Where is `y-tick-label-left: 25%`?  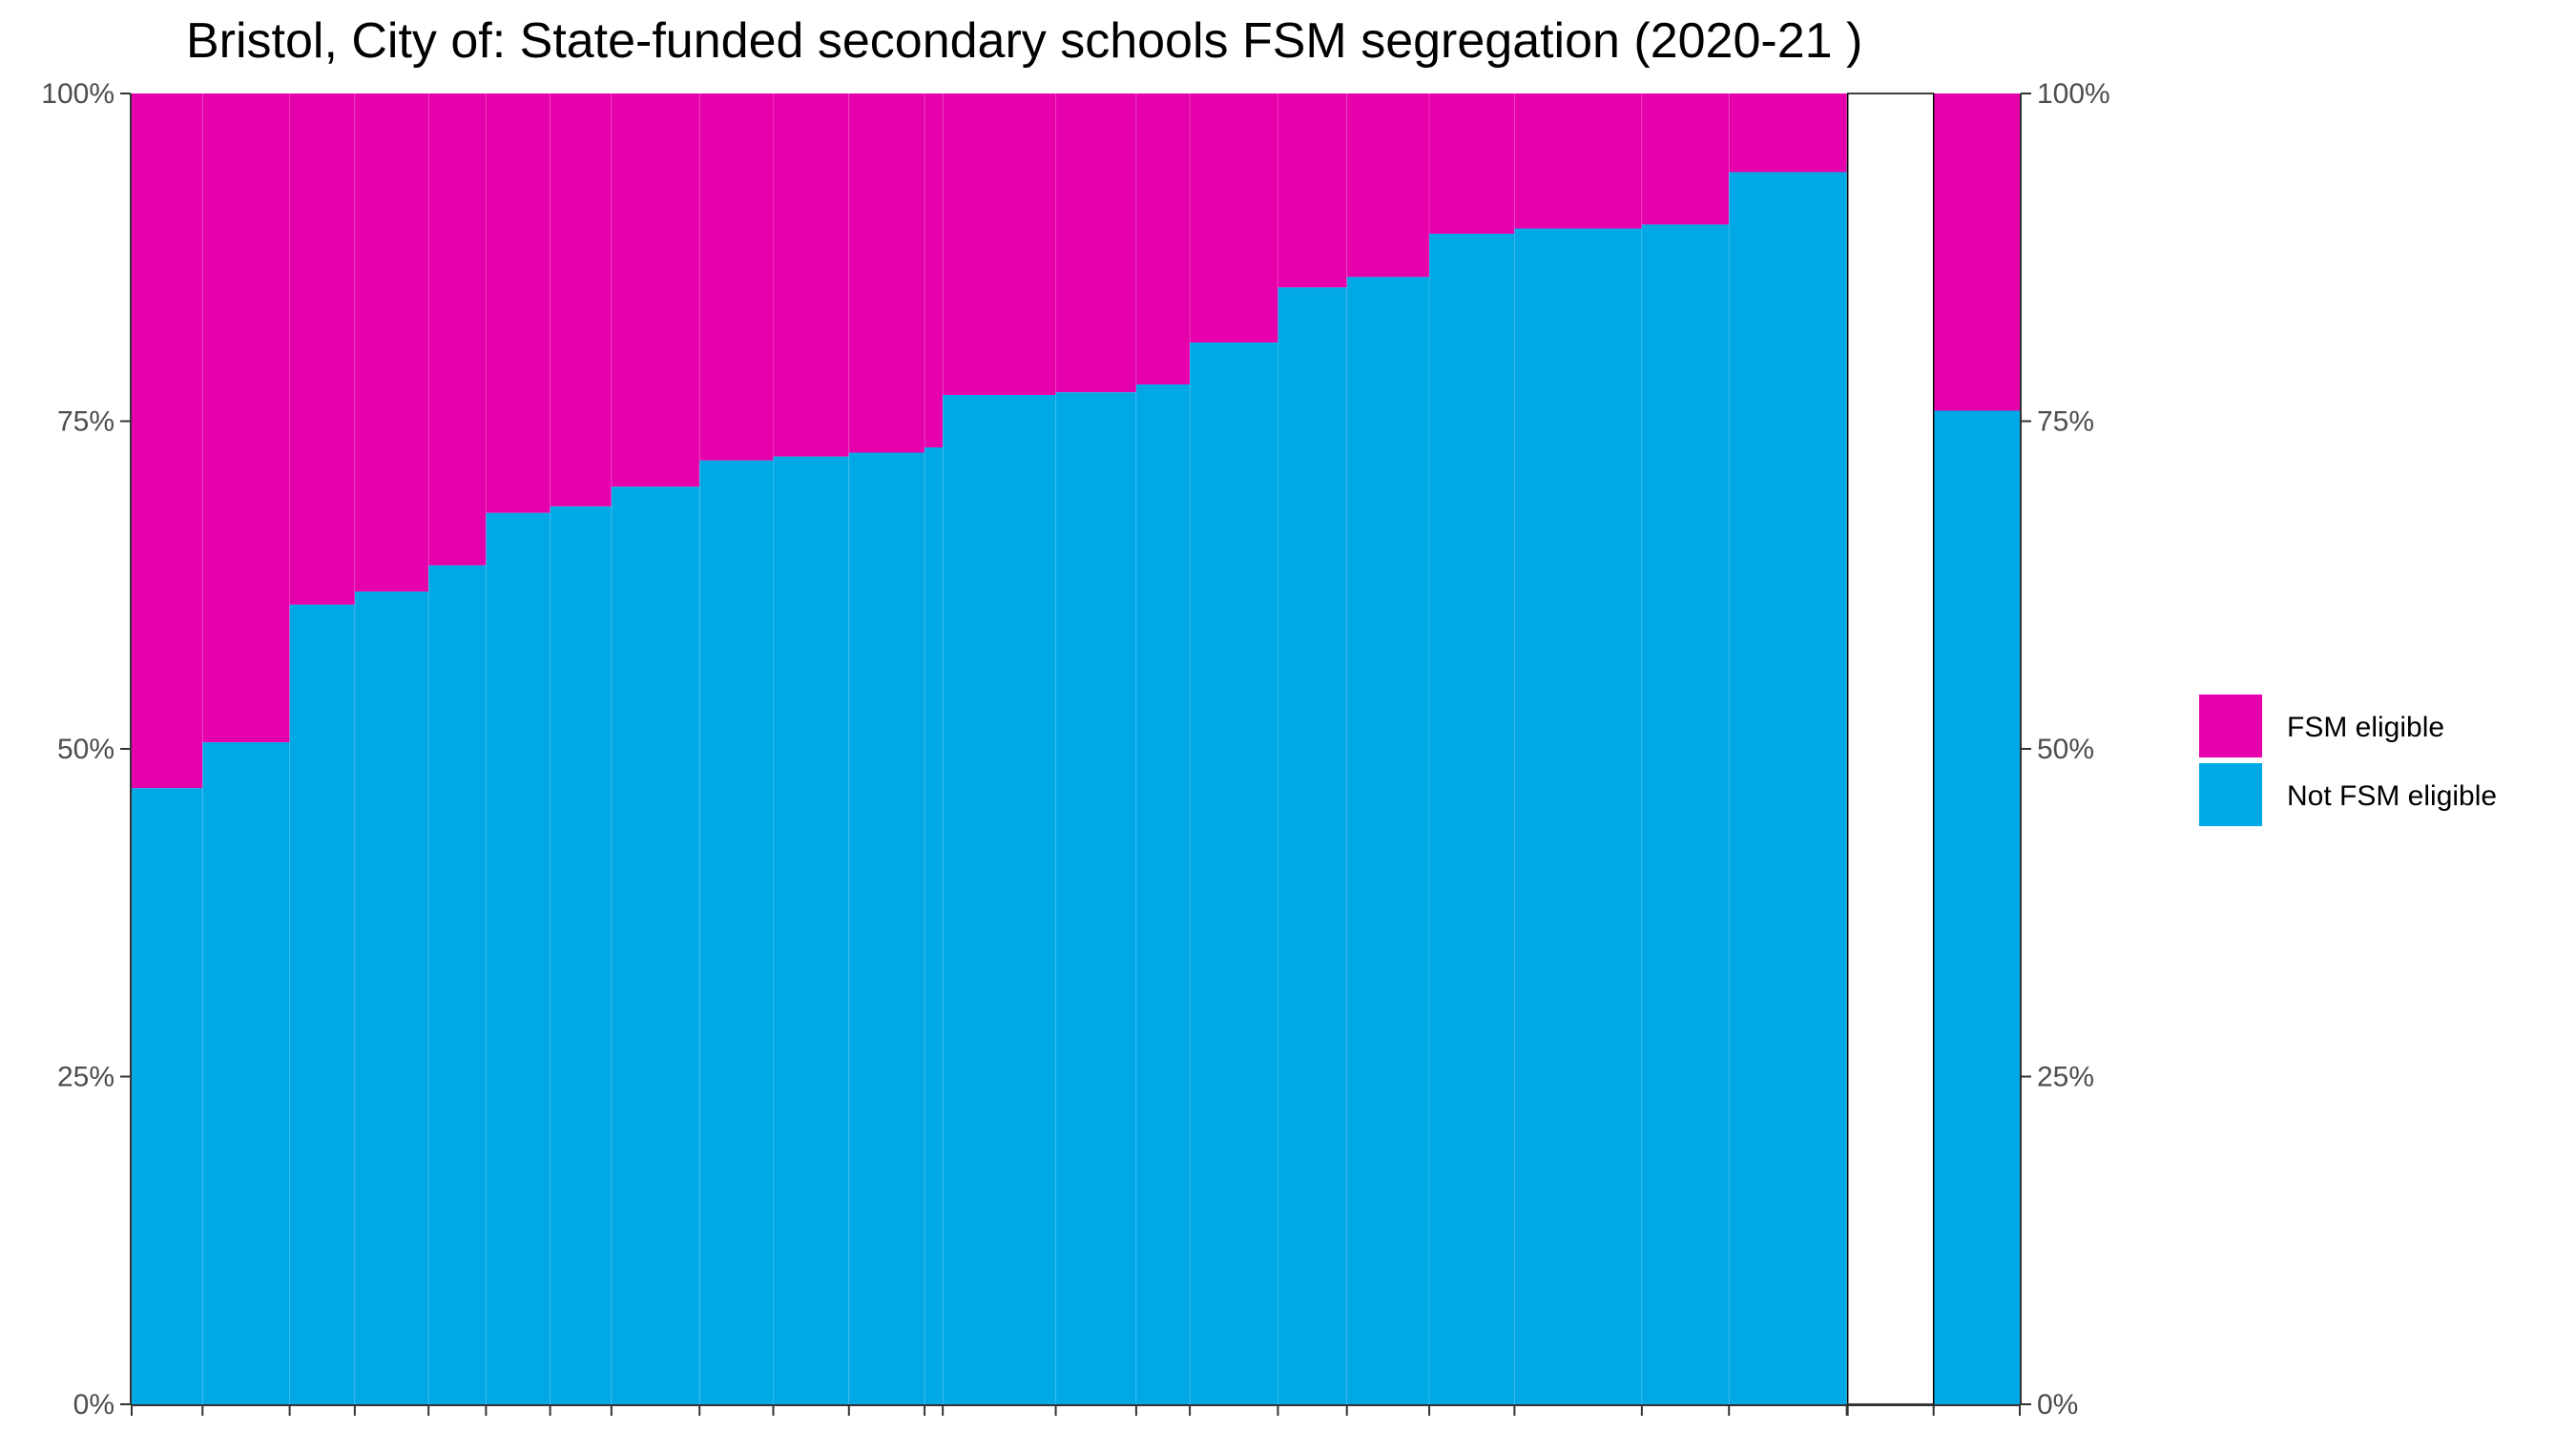
y-tick-label-left: 25% is located at coordinates (85, 1077).